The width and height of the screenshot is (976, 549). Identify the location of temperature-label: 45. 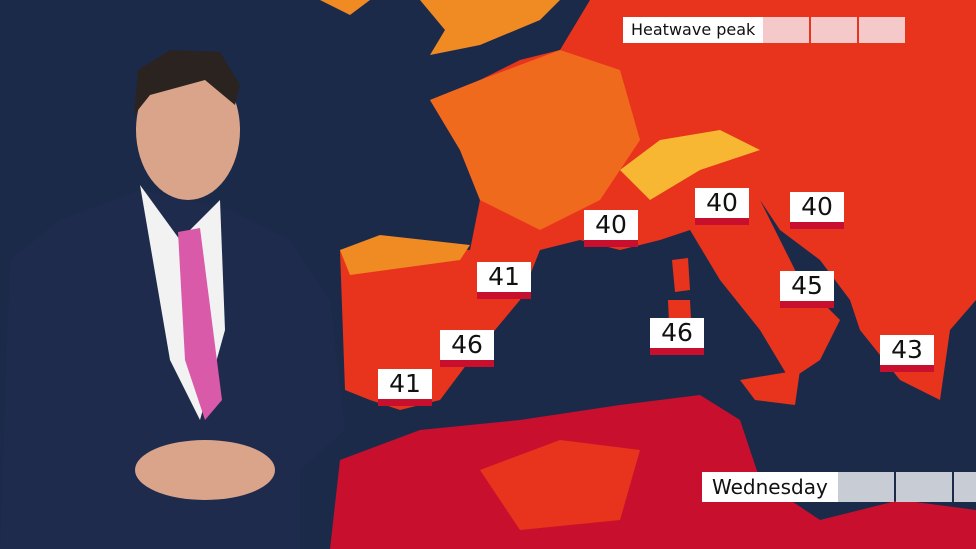
(807, 289).